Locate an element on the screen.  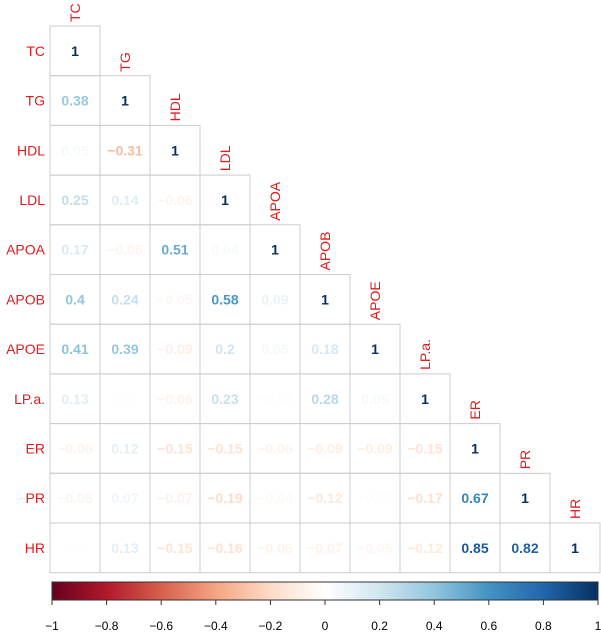
colorbar-tick-label: 0.4 is located at coordinates (434, 626).